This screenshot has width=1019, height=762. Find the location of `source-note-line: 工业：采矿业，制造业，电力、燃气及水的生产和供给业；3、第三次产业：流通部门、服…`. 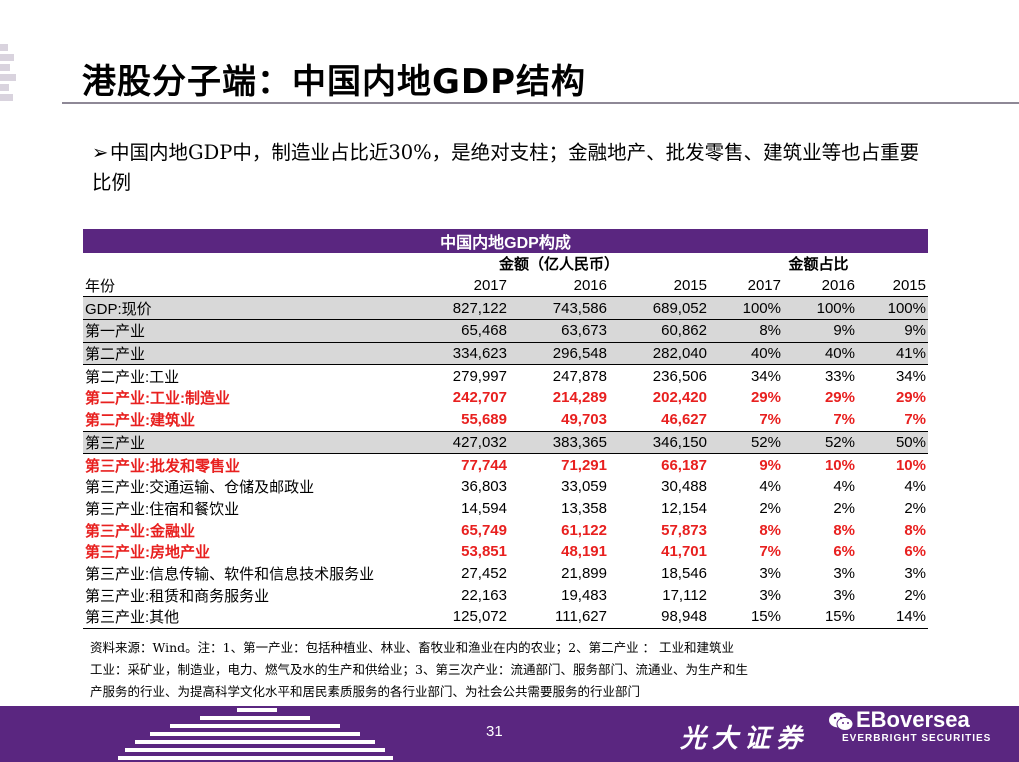

source-note-line: 工业：采矿业，制造业，电力、燃气及水的生产和供给业；3、第三次产业：流通部门、服… is located at coordinates (419, 669).